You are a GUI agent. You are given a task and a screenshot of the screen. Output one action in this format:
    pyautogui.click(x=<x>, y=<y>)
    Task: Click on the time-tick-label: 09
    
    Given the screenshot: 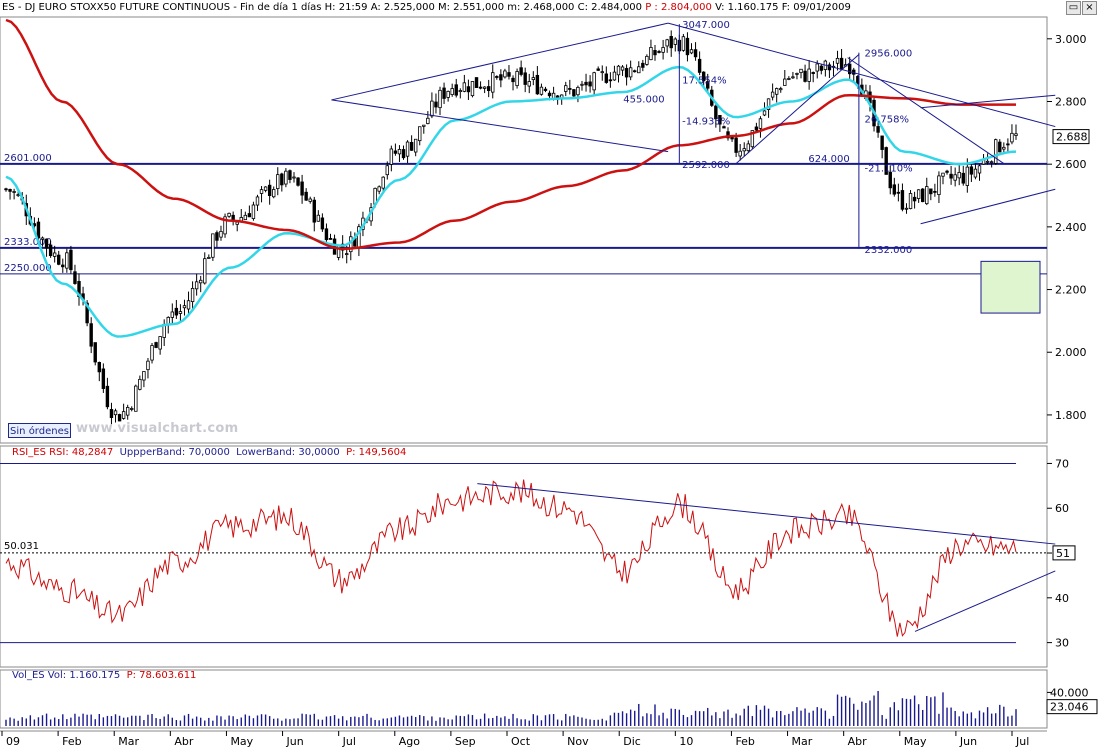 What is the action you would take?
    pyautogui.click(x=13, y=741)
    